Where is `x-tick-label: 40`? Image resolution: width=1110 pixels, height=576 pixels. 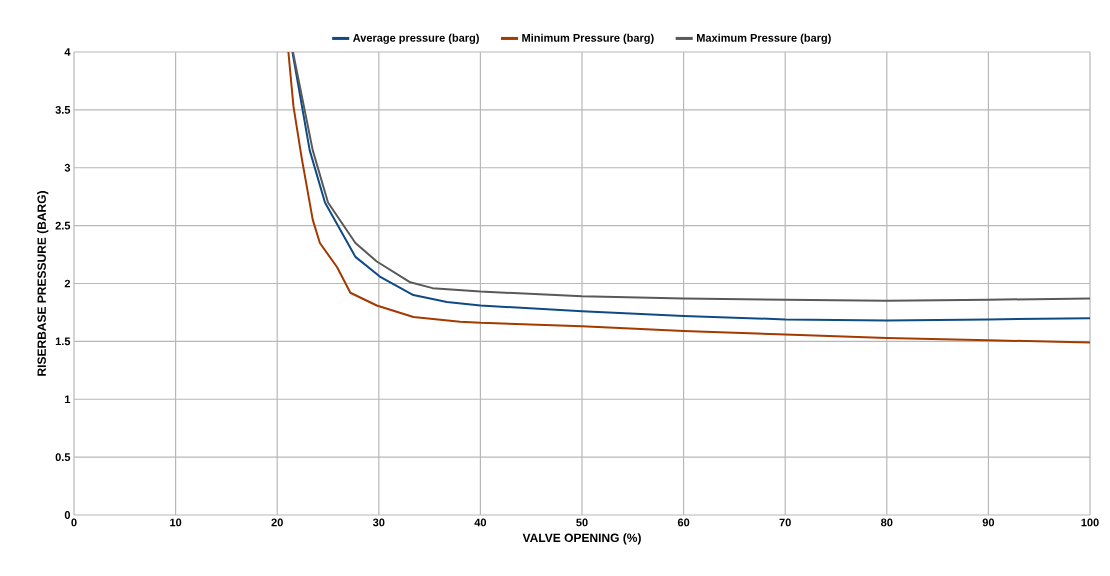
x-tick-label: 40 is located at coordinates (480, 522).